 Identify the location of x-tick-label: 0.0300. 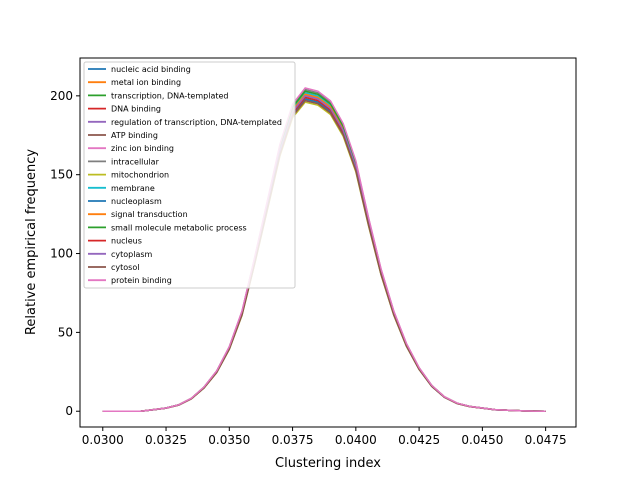
(103, 440).